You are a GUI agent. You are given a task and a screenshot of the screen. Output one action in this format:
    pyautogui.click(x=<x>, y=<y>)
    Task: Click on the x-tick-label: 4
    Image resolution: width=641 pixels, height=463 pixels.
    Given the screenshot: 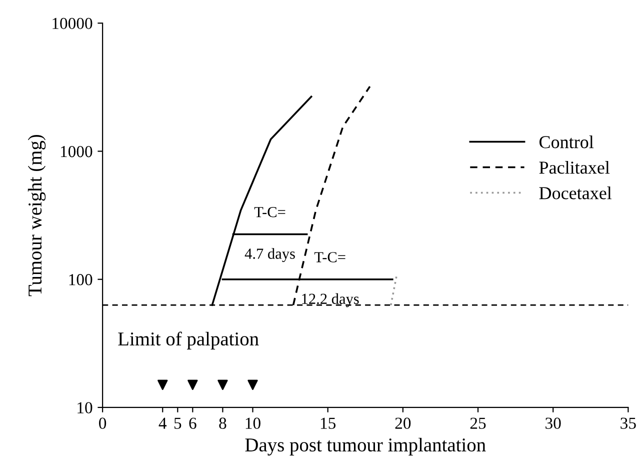 What is the action you would take?
    pyautogui.click(x=162, y=423)
    